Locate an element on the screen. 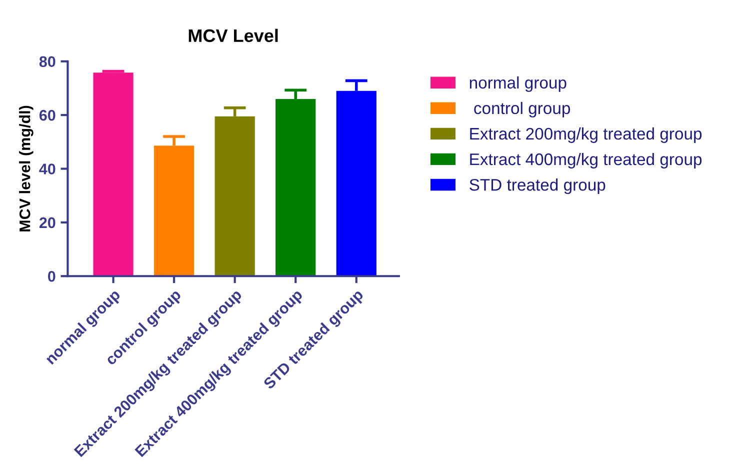 This screenshot has height=472, width=736. y-tick-label: 0 is located at coordinates (52, 276).